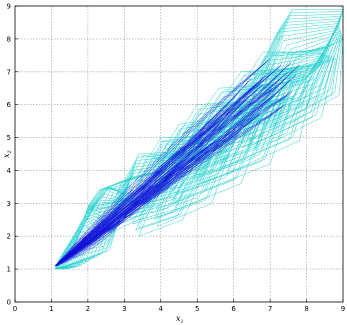  I want to click on y-tick-label: 4, so click(9, 171).